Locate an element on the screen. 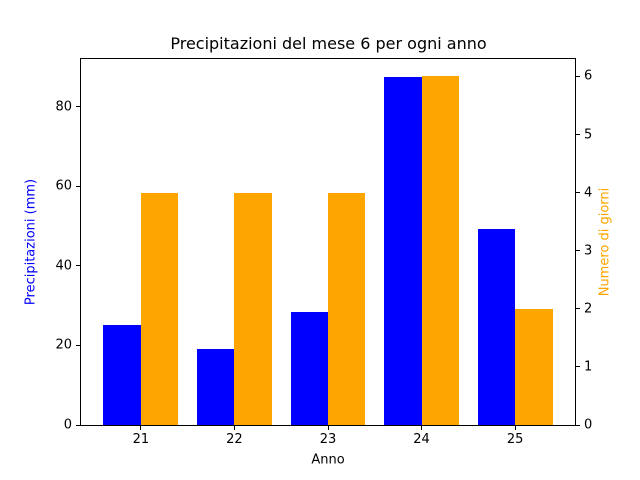  y-right-tick-label: 0 is located at coordinates (588, 425).